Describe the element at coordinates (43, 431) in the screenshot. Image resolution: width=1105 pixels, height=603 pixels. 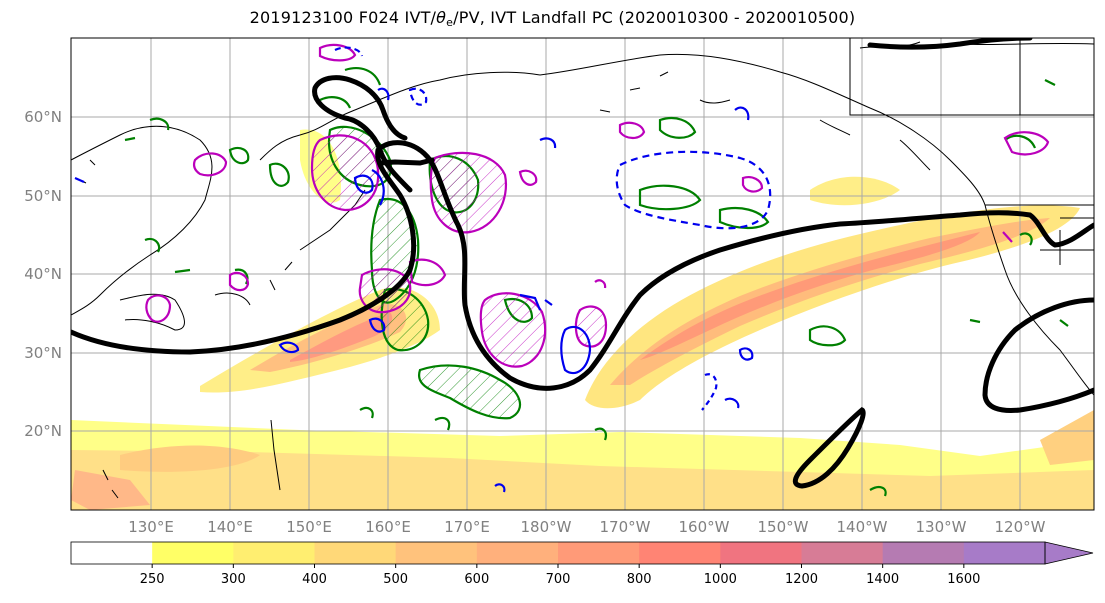
I see `lat-label: 20°N` at that location.